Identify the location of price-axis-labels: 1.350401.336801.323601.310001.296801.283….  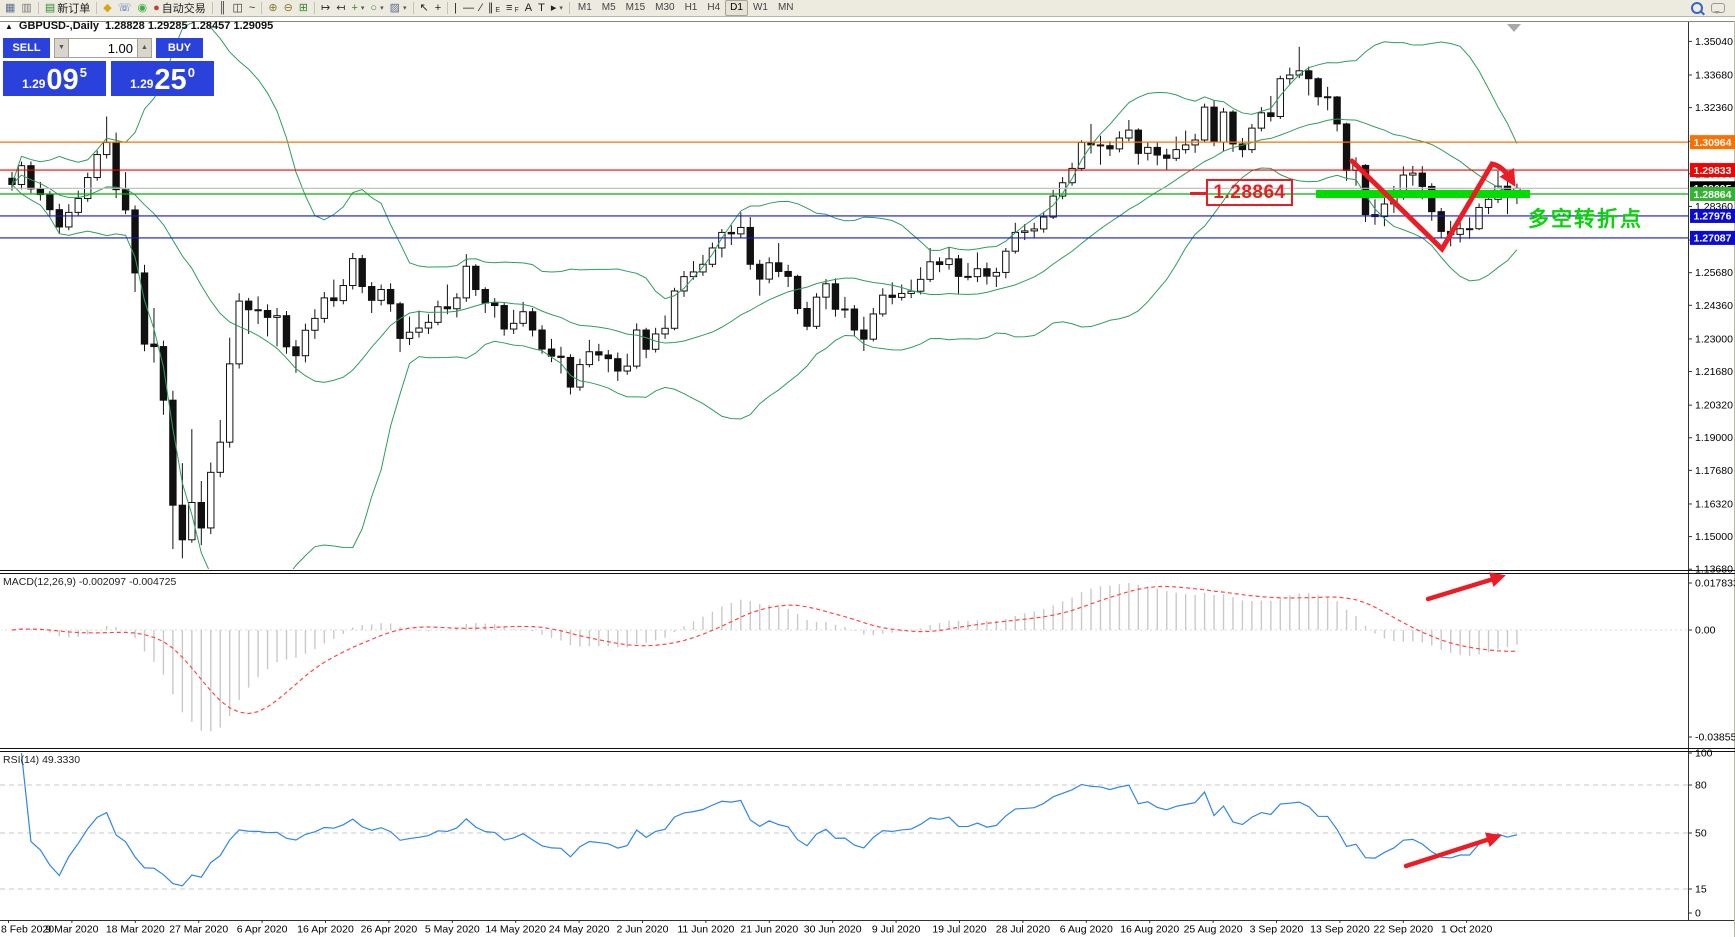
(1710, 306).